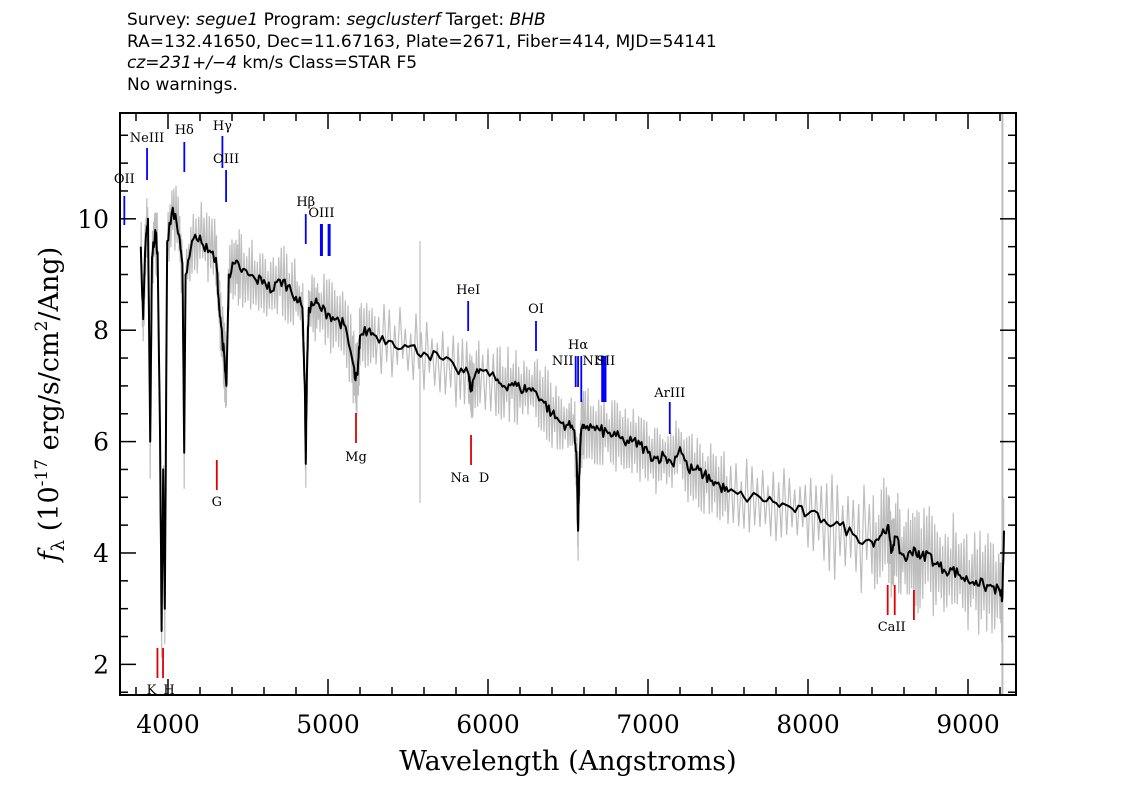  I want to click on header-line-redshift: cz=231+/−4 km/s Class=STAR F5, so click(422, 64).